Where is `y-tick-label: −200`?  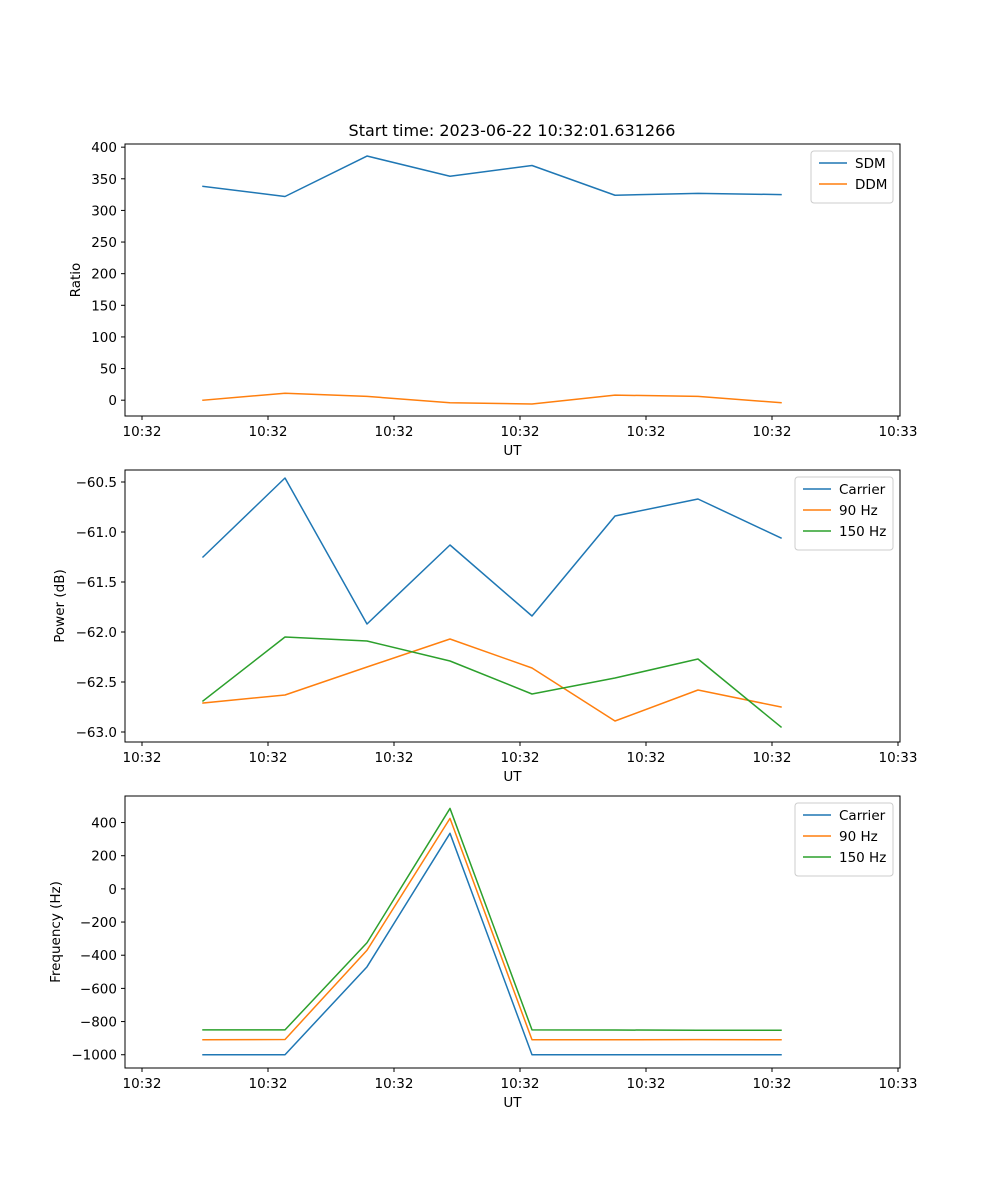 y-tick-label: −200 is located at coordinates (98, 923).